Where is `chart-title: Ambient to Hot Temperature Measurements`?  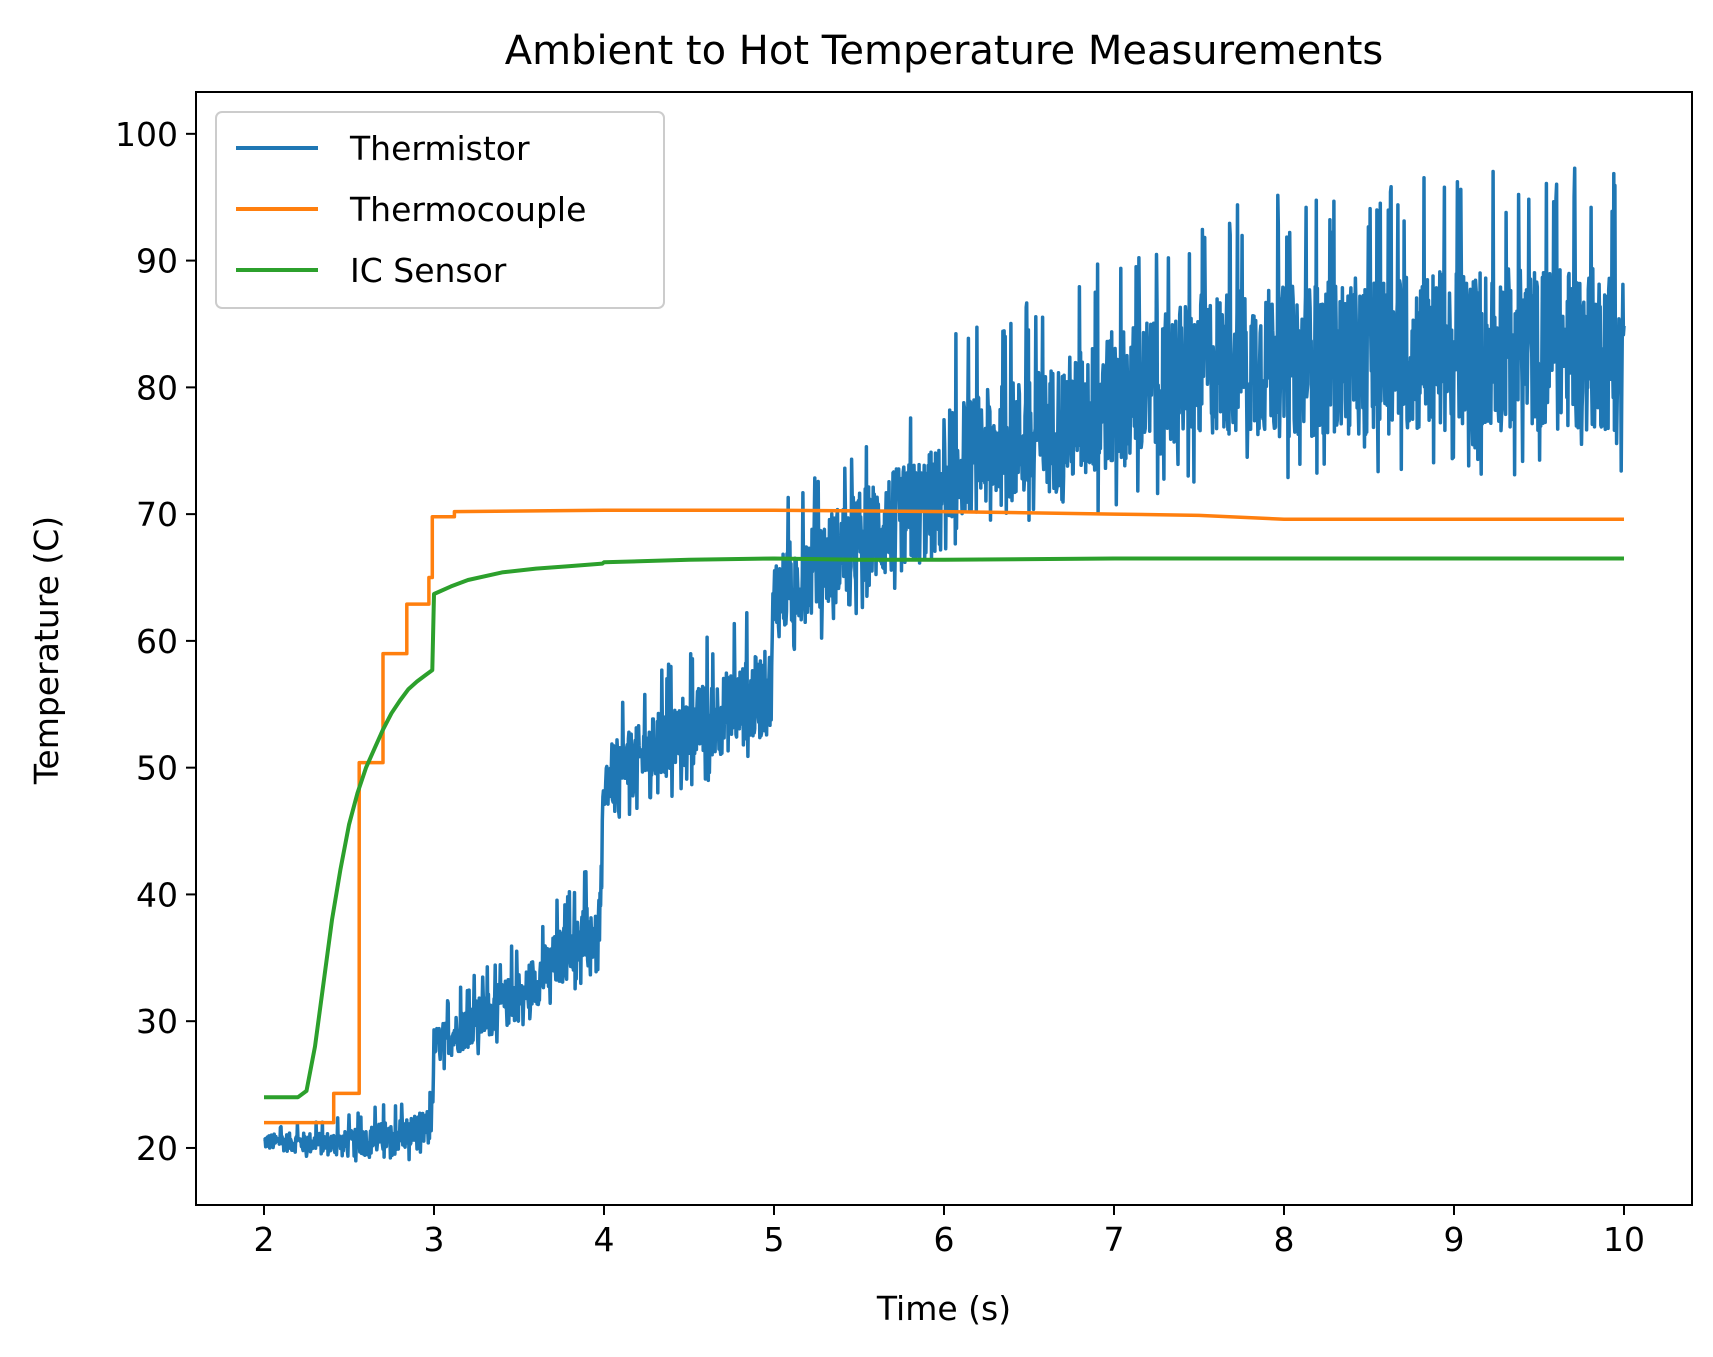
chart-title: Ambient to Hot Temperature Measurements is located at coordinates (944, 51).